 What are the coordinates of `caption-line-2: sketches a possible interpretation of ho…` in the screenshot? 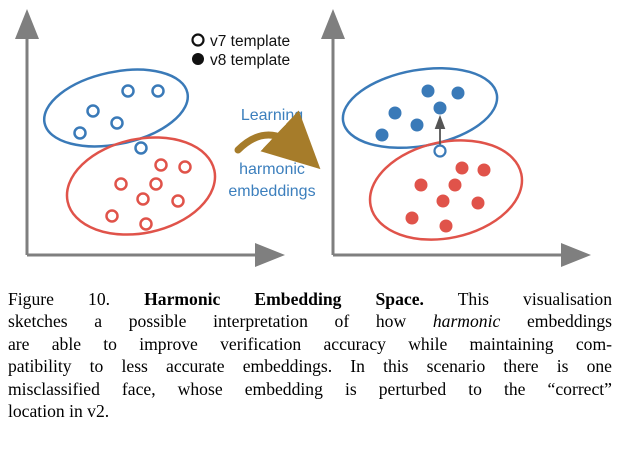 It's located at (310, 321).